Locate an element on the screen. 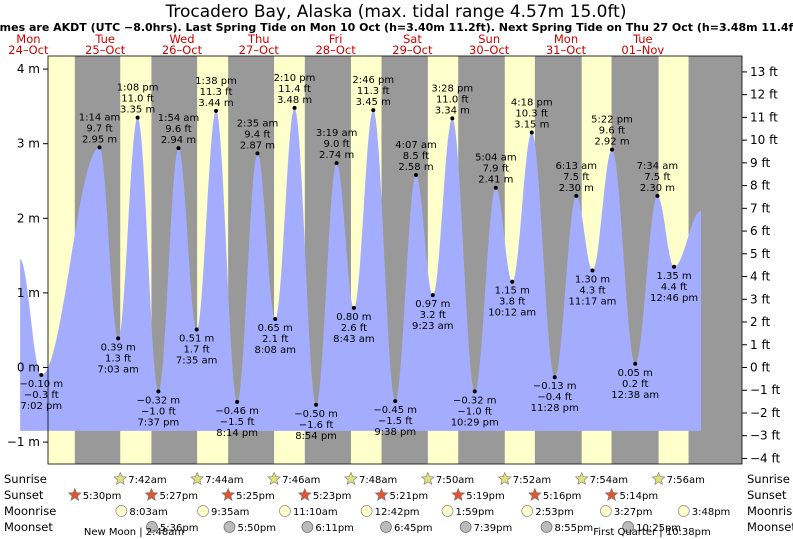 The image size is (793, 539). sunrise-time: 7:44am is located at coordinates (224, 480).